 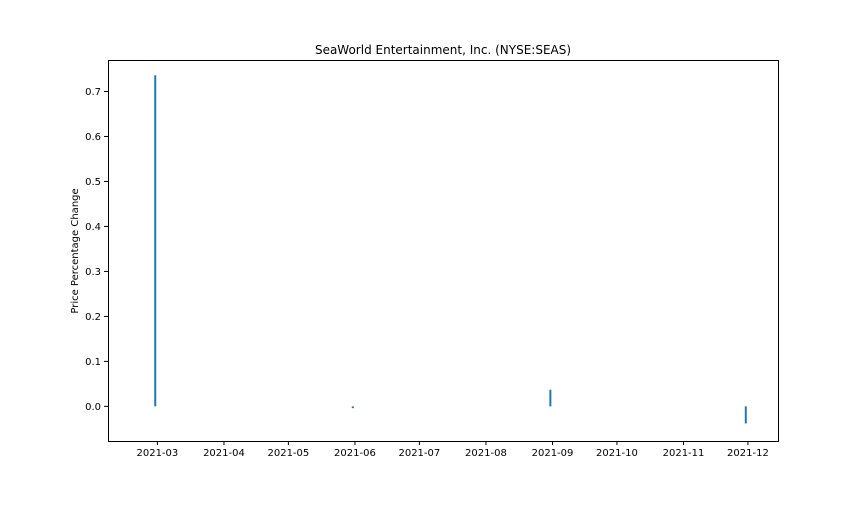 I want to click on y-axis-ticks: 0.0 0.1 0.2 0.3 0.4 0.5 0.6 0.7, so click(x=96, y=250).